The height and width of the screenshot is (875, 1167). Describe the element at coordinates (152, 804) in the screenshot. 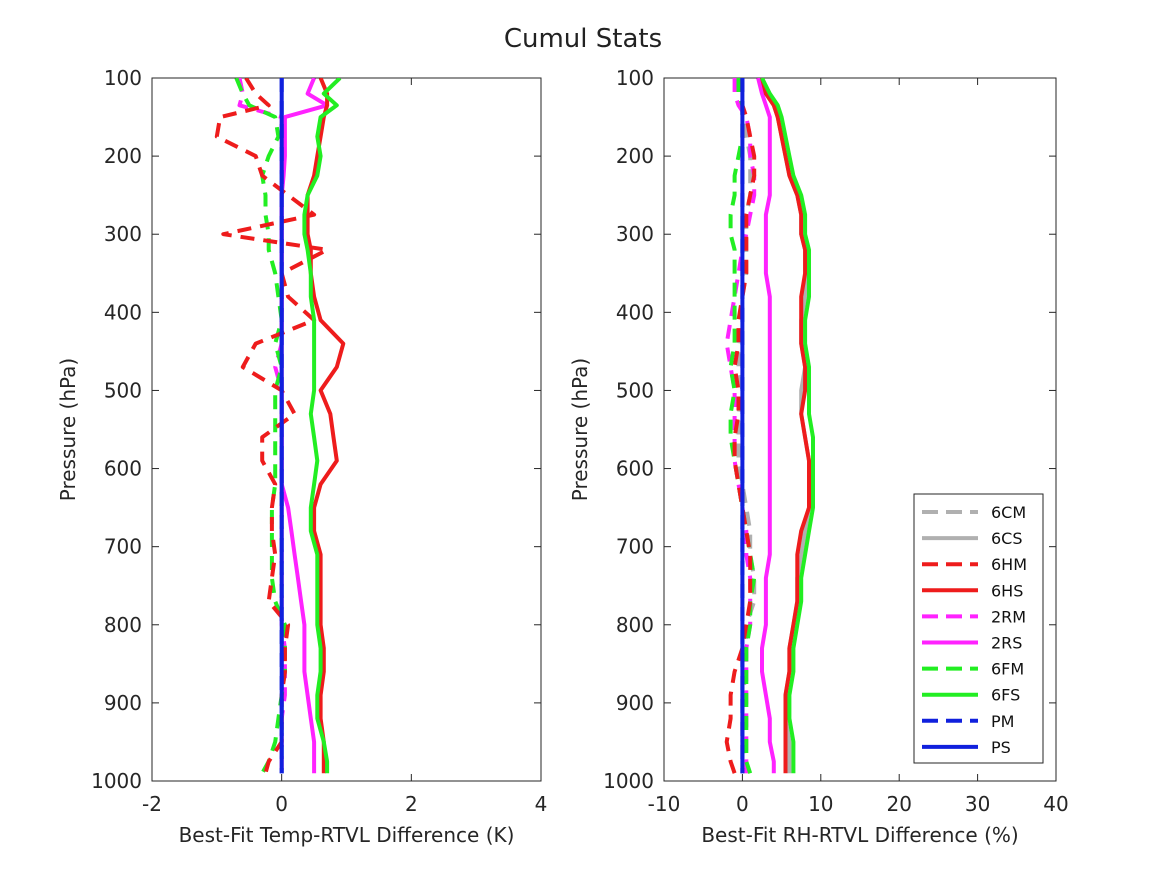

I see `x-tick-label: -2` at that location.